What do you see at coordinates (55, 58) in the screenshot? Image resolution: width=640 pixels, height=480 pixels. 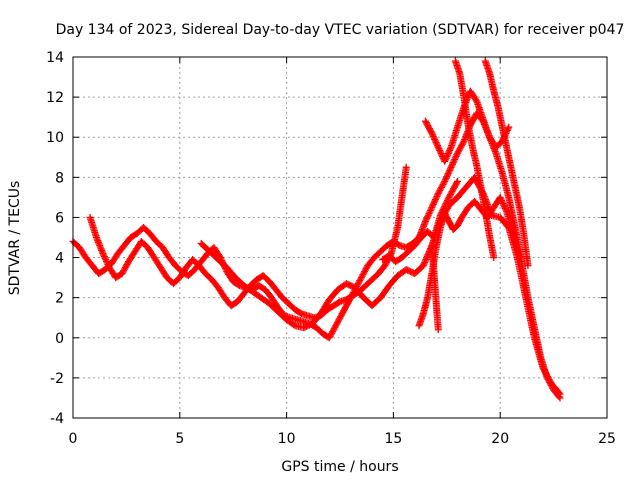 I see `y-tick-label: 14` at bounding box center [55, 58].